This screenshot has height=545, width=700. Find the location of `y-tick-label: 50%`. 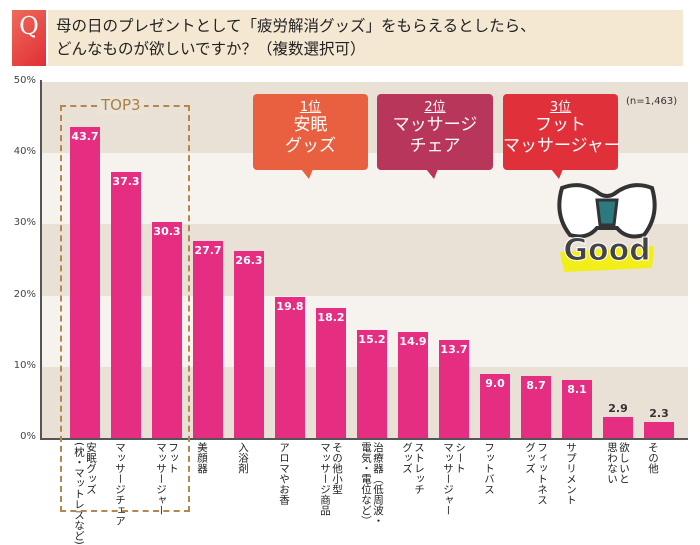

y-tick-label: 50% is located at coordinates (24, 80).